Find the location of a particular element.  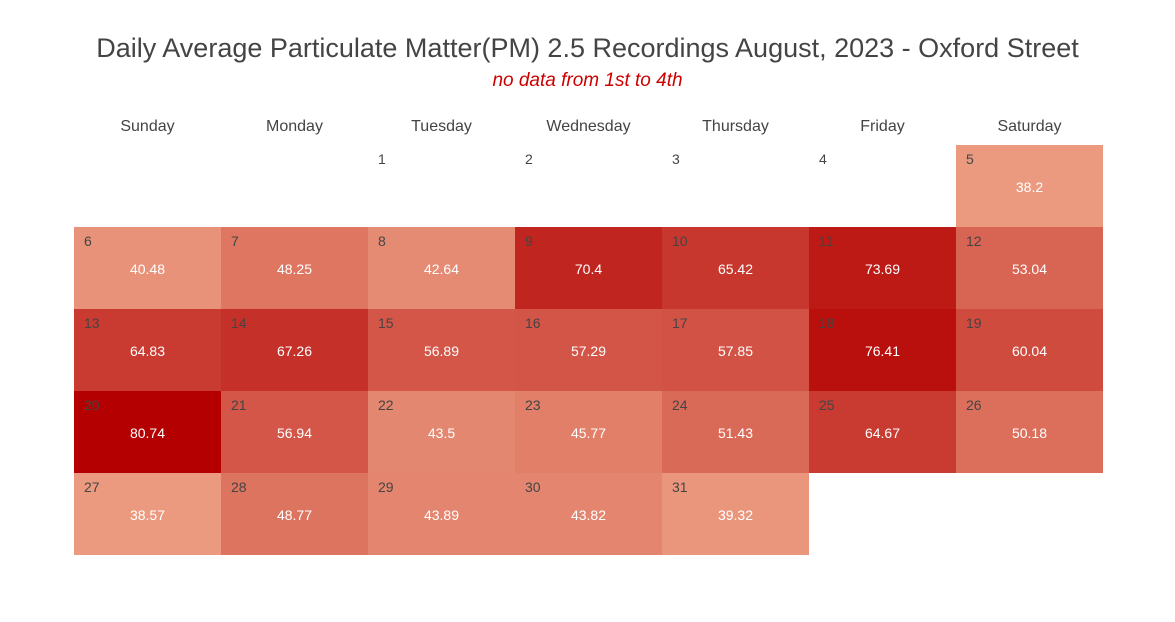

day-number: 9 is located at coordinates (529, 241).